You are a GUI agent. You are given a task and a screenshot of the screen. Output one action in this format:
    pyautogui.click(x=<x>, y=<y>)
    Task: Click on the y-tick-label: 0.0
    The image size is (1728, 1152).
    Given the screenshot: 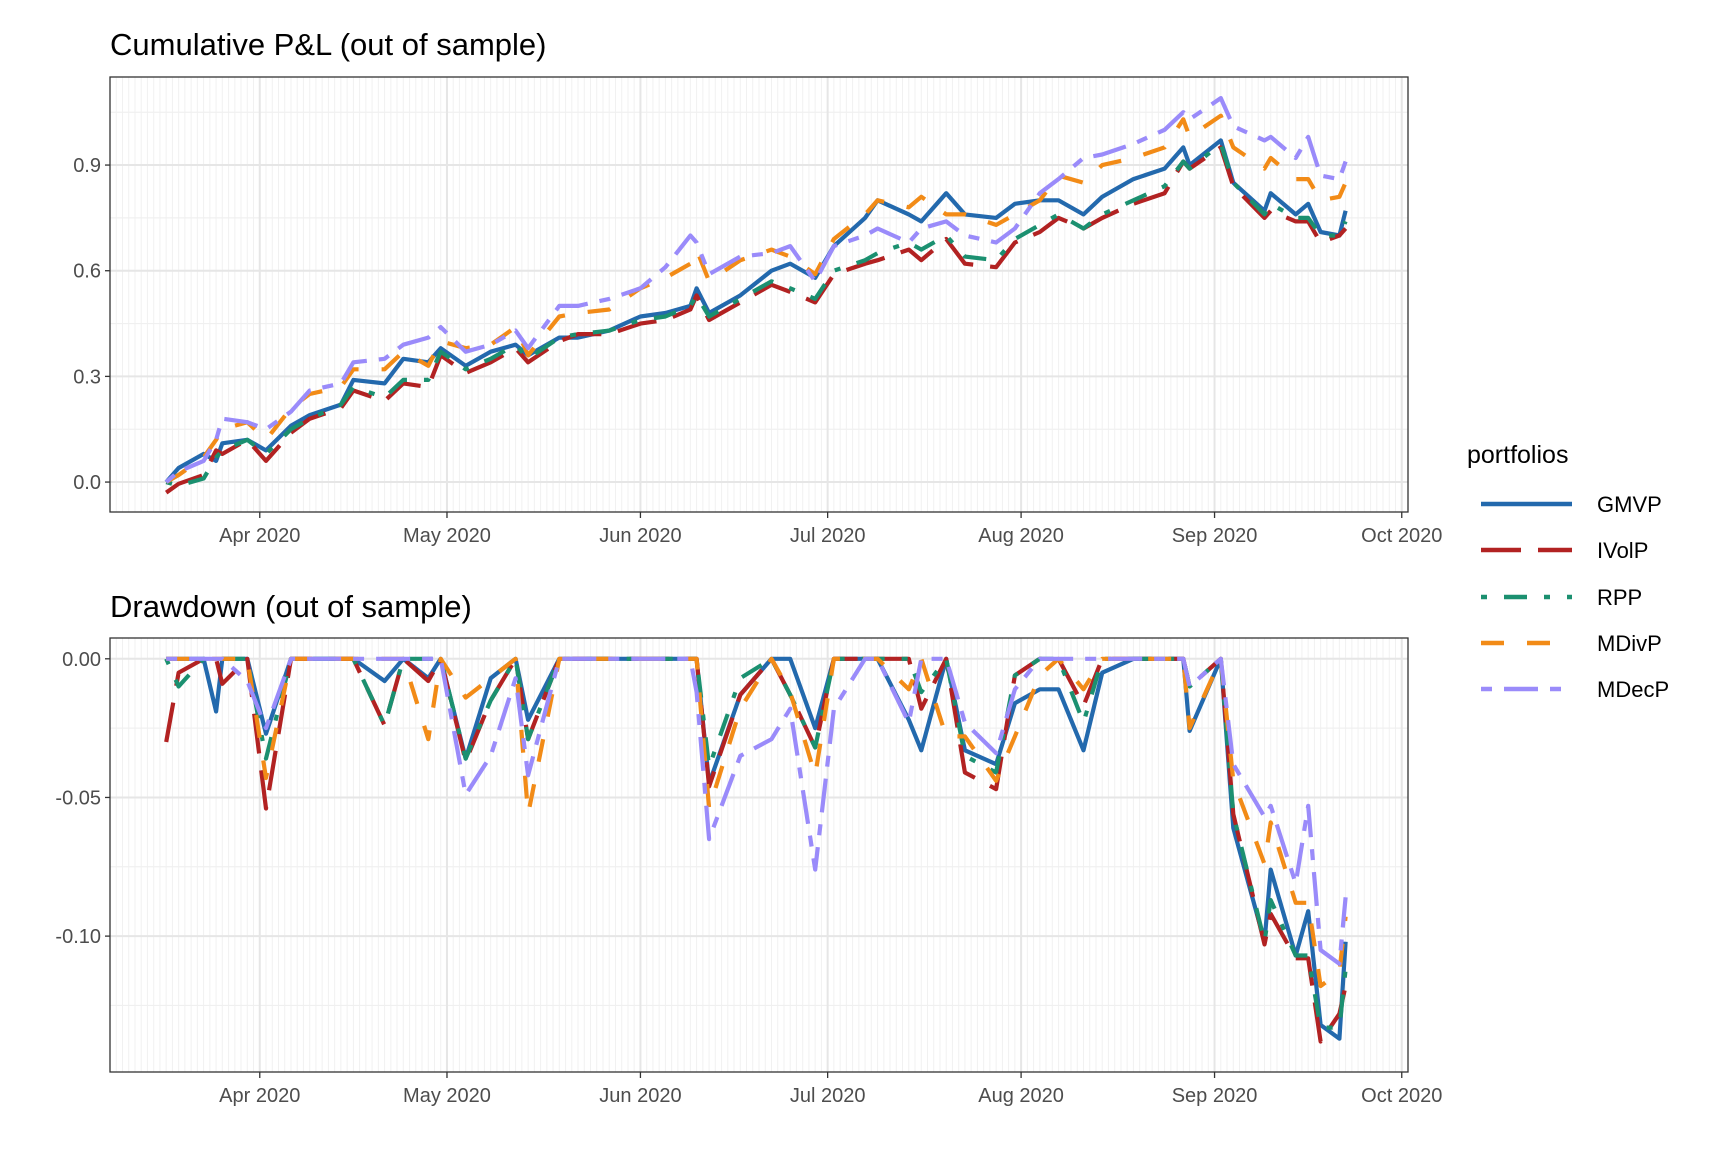 What is the action you would take?
    pyautogui.click(x=87, y=483)
    